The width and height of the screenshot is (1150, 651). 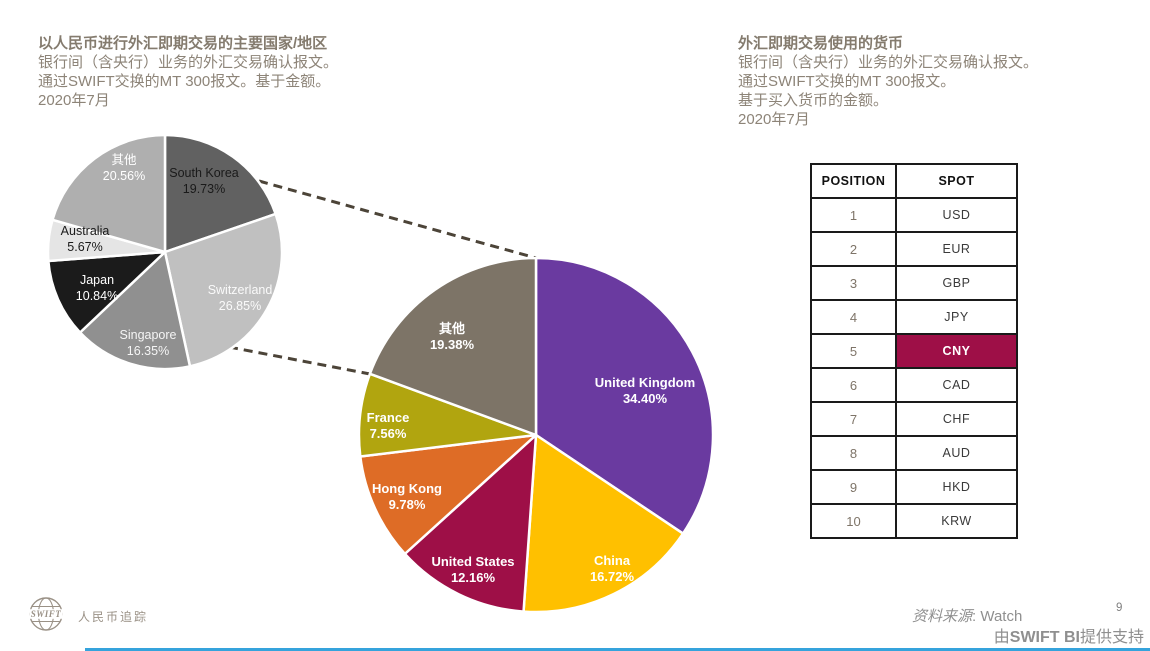 What do you see at coordinates (184, 81) in the screenshot?
I see `left-subtitle-line2: 通过SWIFT交换的MT 300报文。基于金额。` at bounding box center [184, 81].